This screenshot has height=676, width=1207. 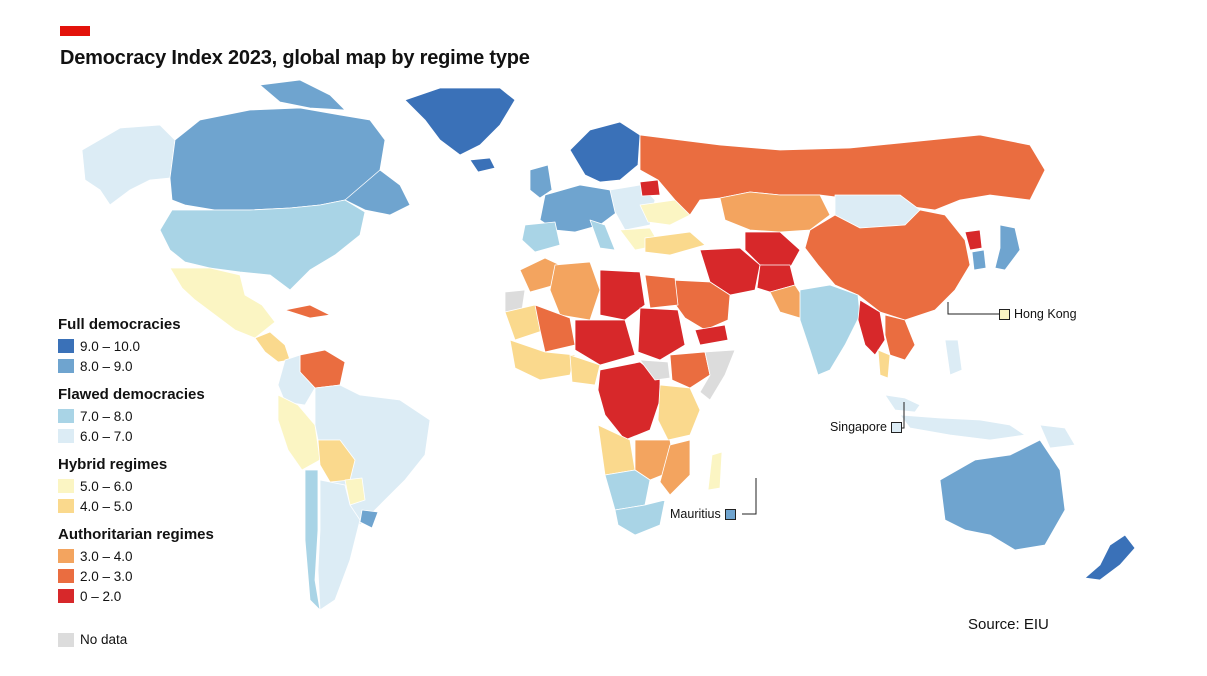 I want to click on legend-item: 4.0 – 5.0, so click(x=136, y=506).